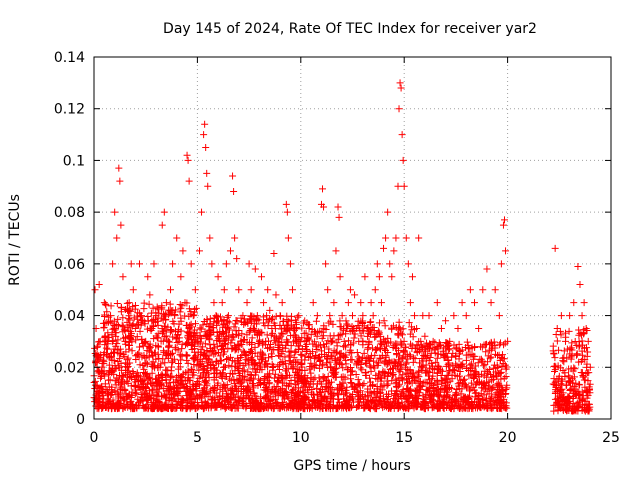  I want to click on y-tick-label: 0.14, so click(69, 58).